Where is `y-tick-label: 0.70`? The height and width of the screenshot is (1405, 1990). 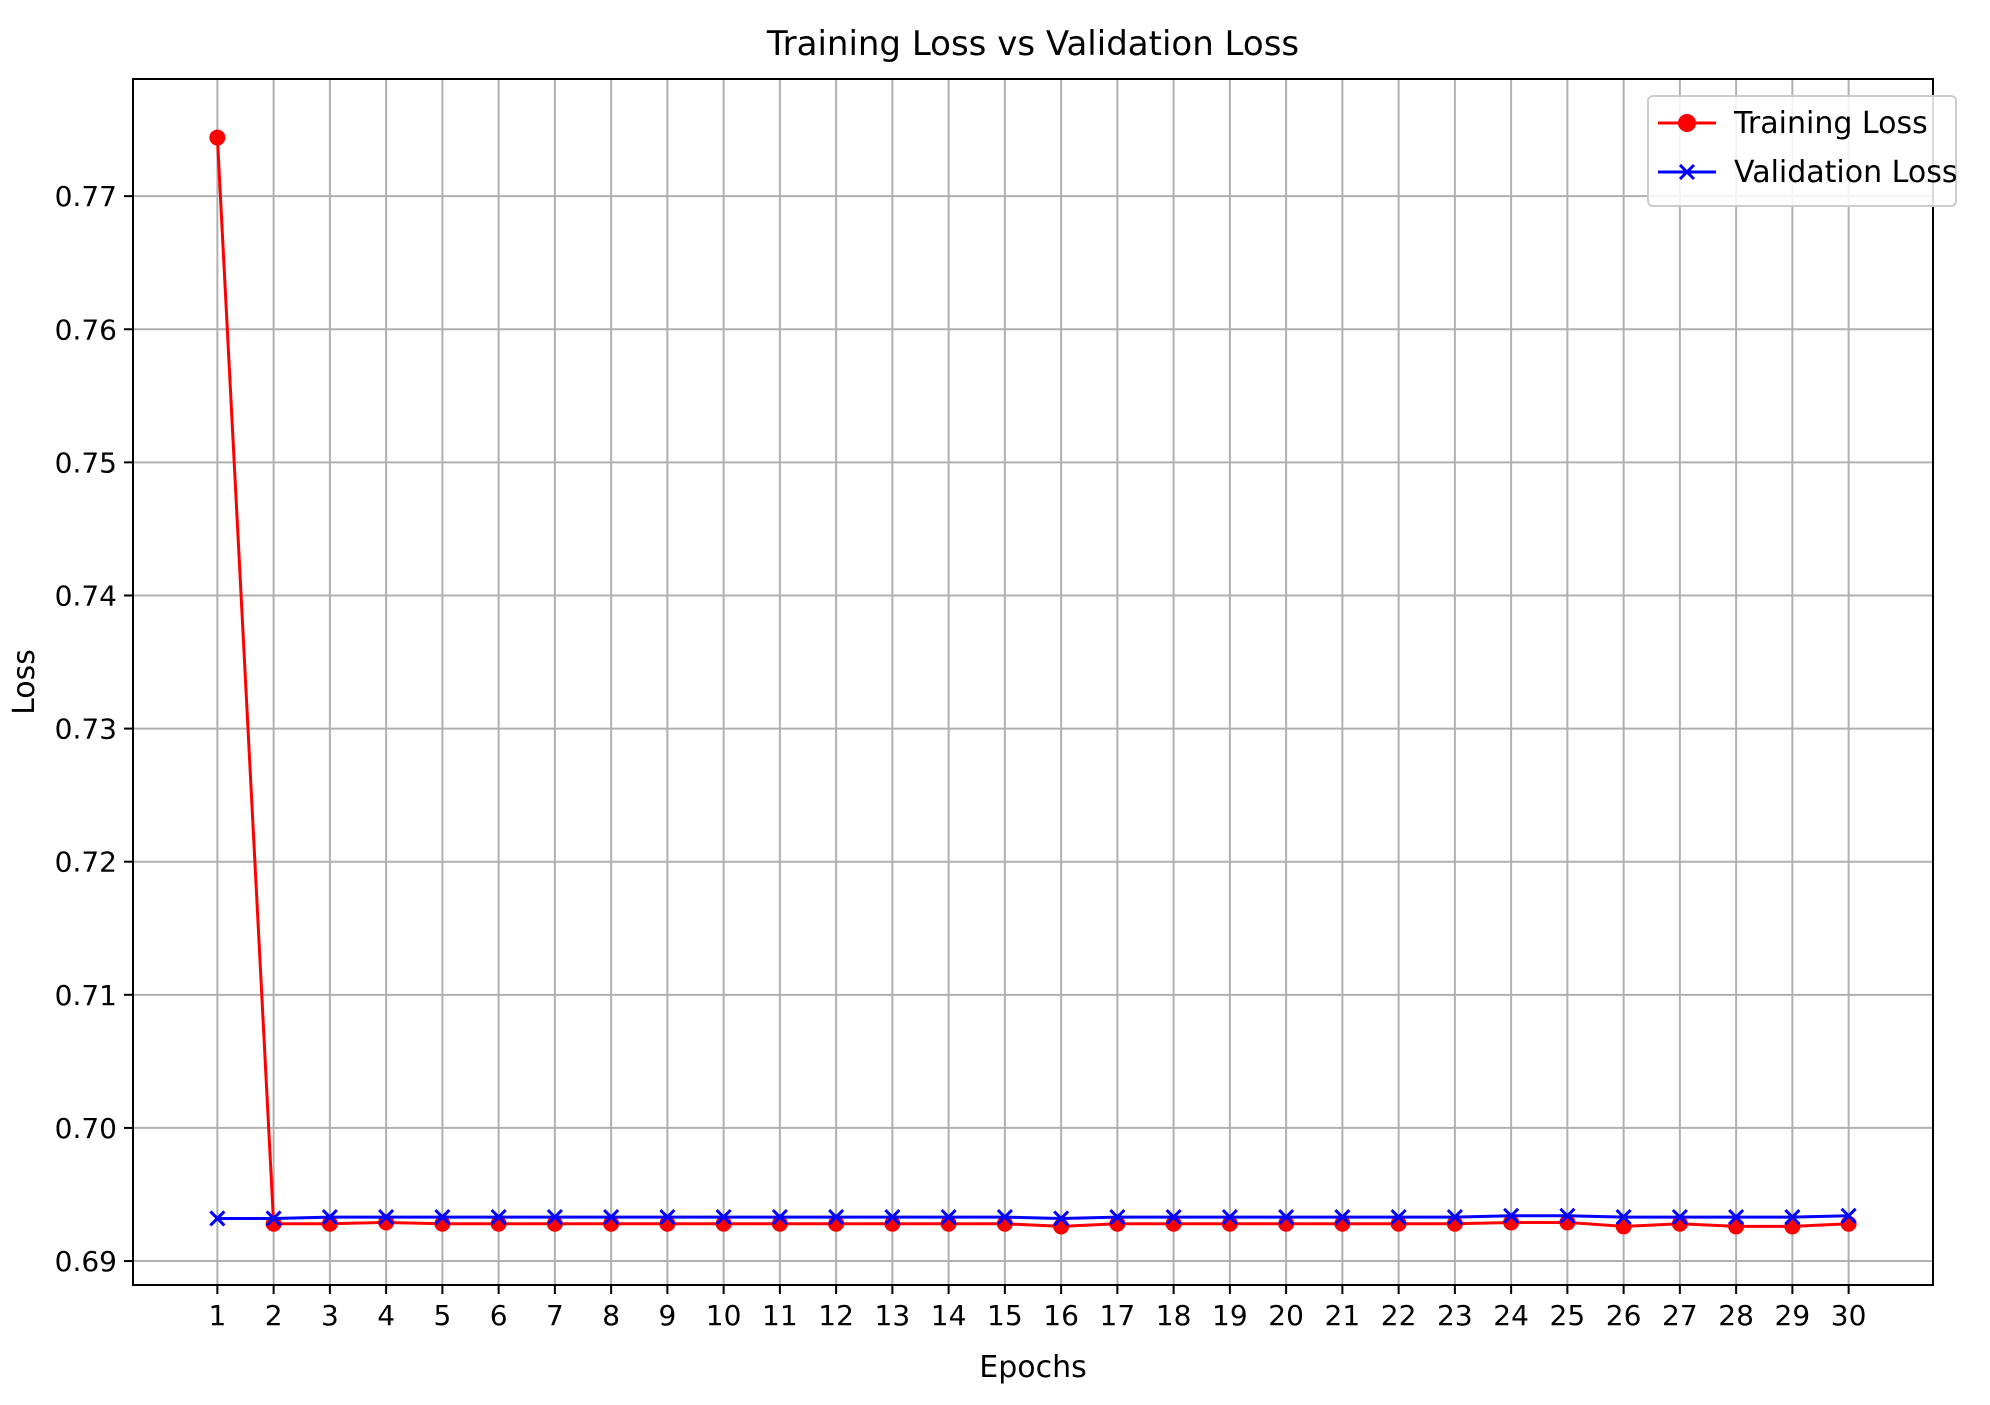
y-tick-label: 0.70 is located at coordinates (86, 1128).